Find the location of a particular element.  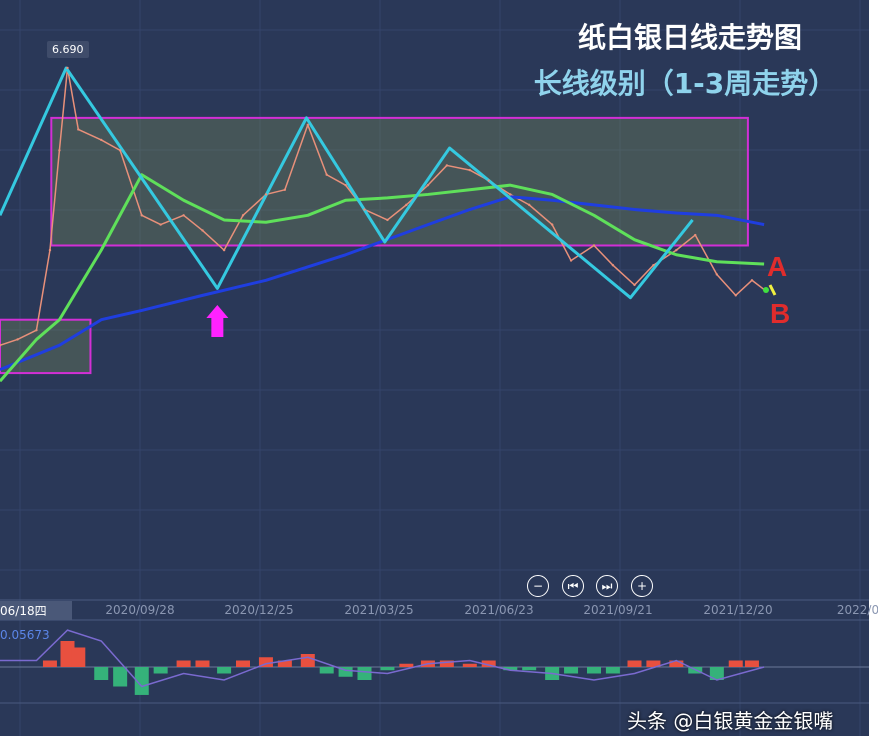

chart-title: 纸白银日线走势图 is located at coordinates (689, 37).